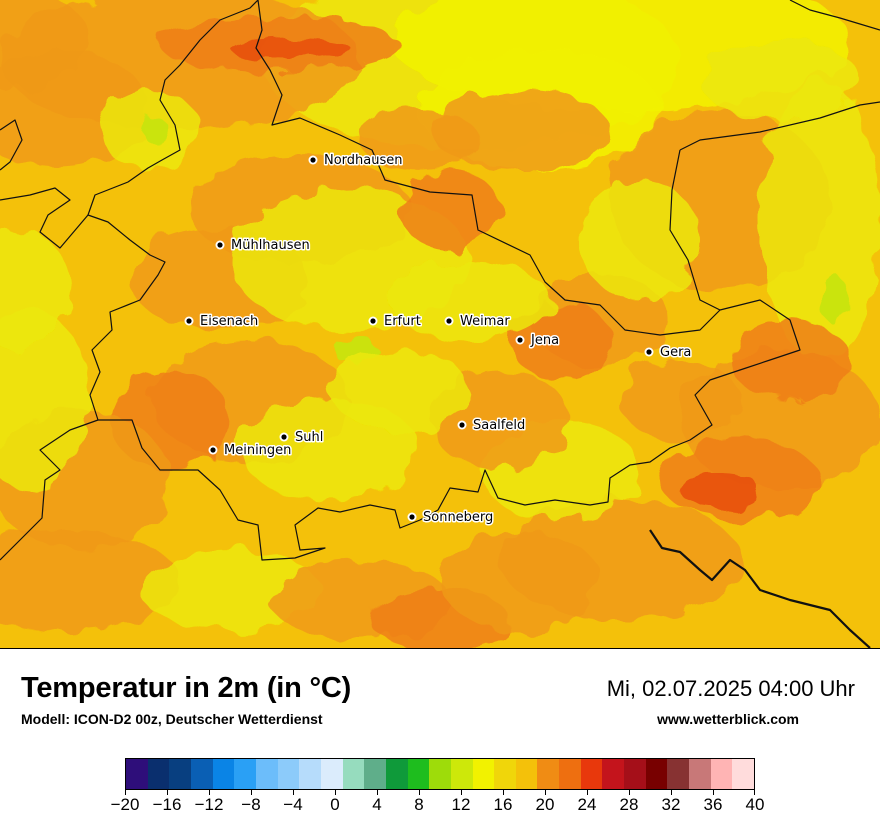 The image size is (880, 830). I want to click on city-marker: Gera, so click(668, 353).